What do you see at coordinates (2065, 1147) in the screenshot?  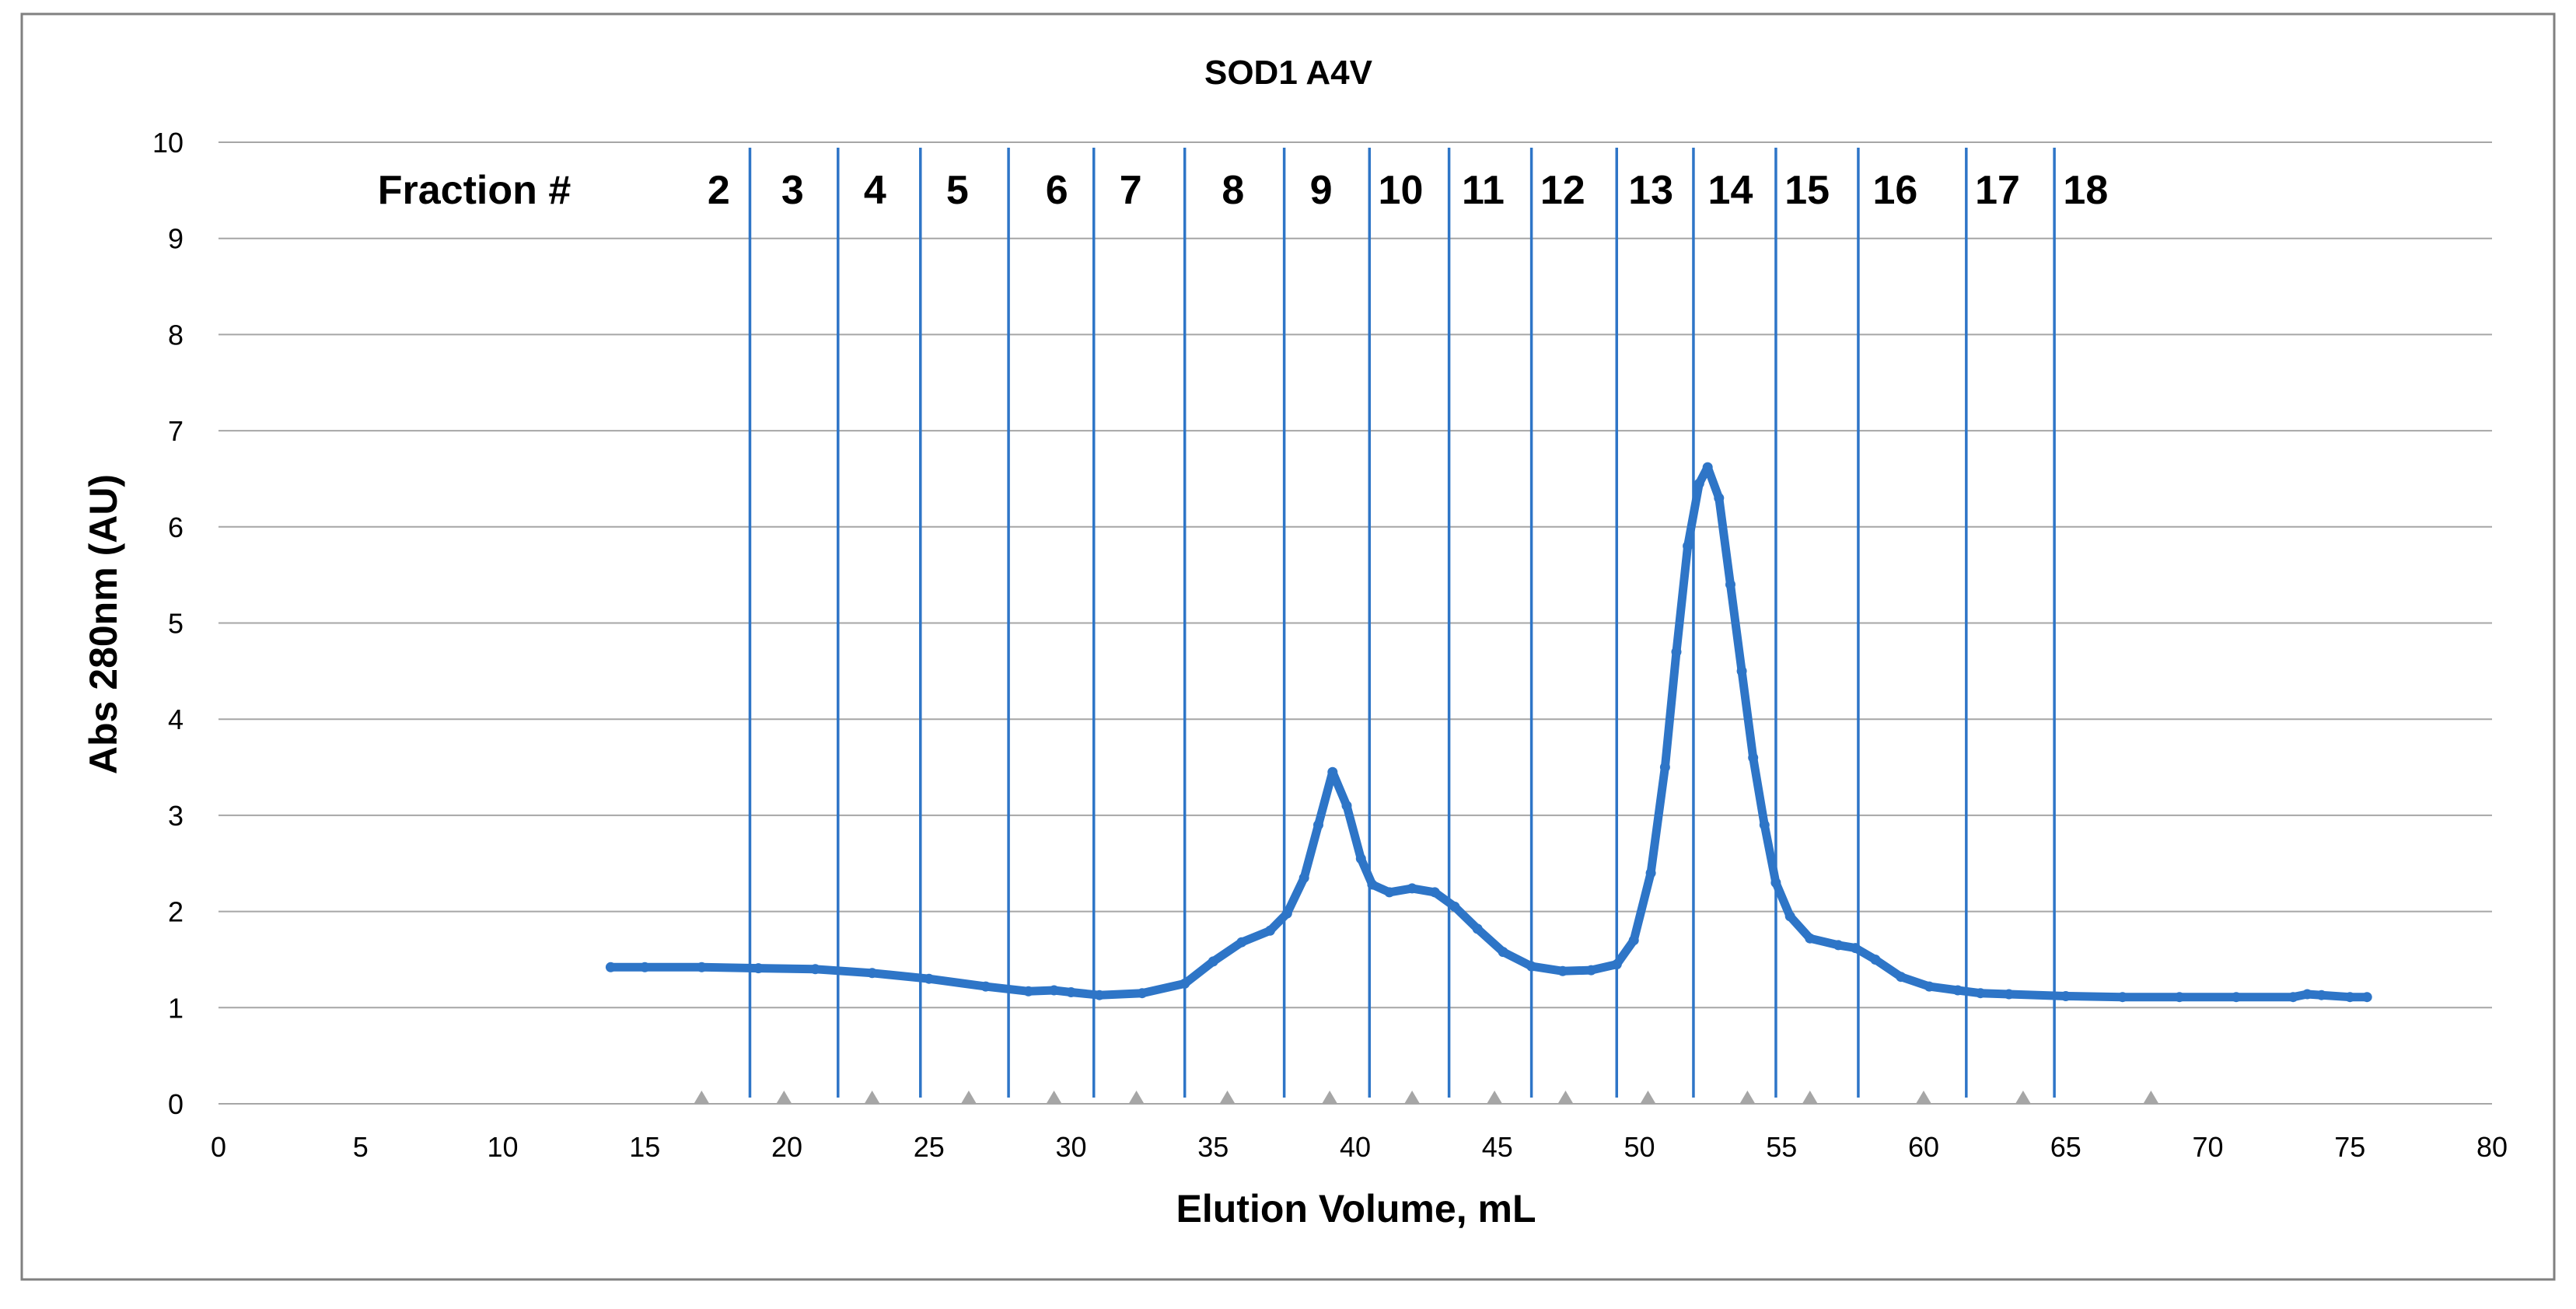 I see `x-tick-label-65: 65` at bounding box center [2065, 1147].